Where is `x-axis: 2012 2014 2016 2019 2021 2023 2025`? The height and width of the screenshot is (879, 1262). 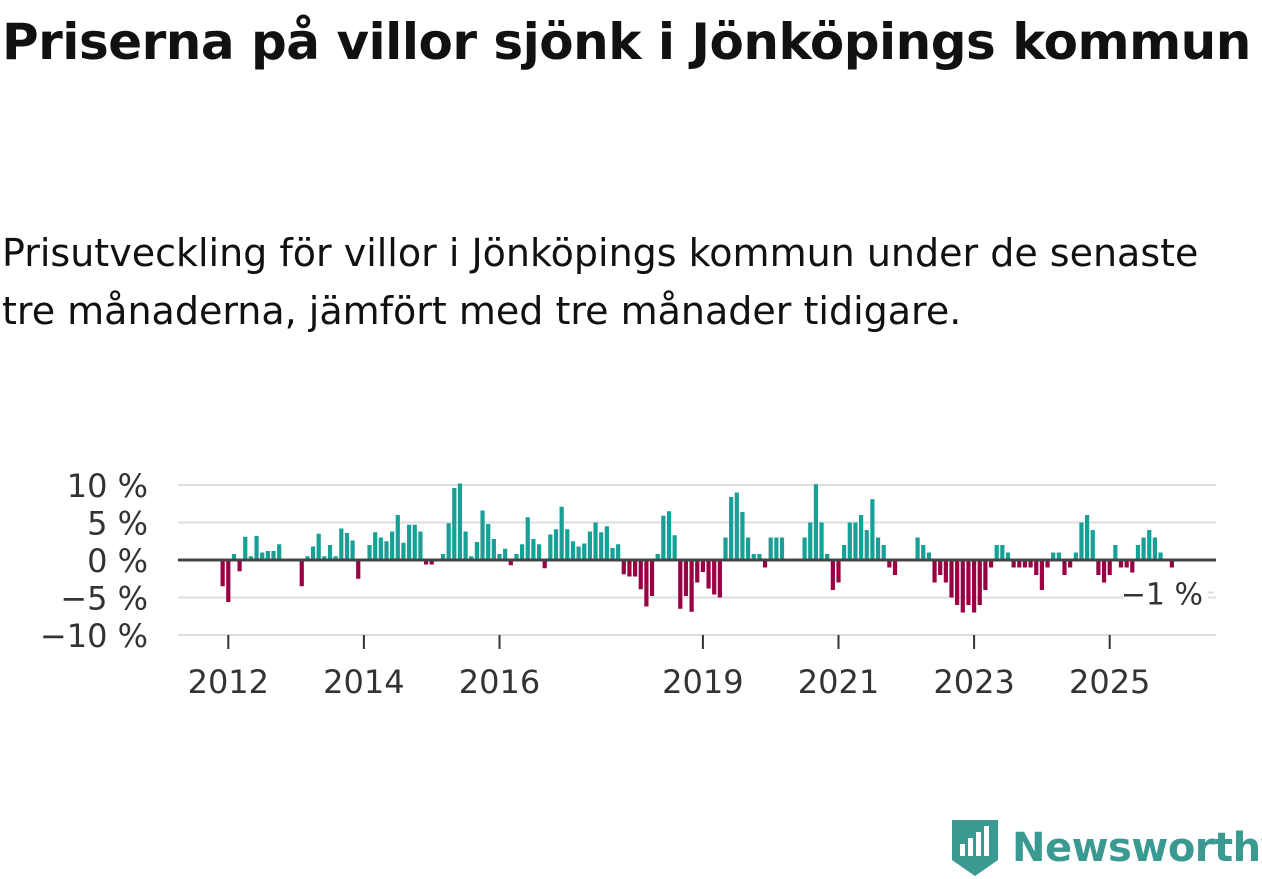
x-axis: 2012 2014 2016 2019 2021 2023 2025 is located at coordinates (669, 668).